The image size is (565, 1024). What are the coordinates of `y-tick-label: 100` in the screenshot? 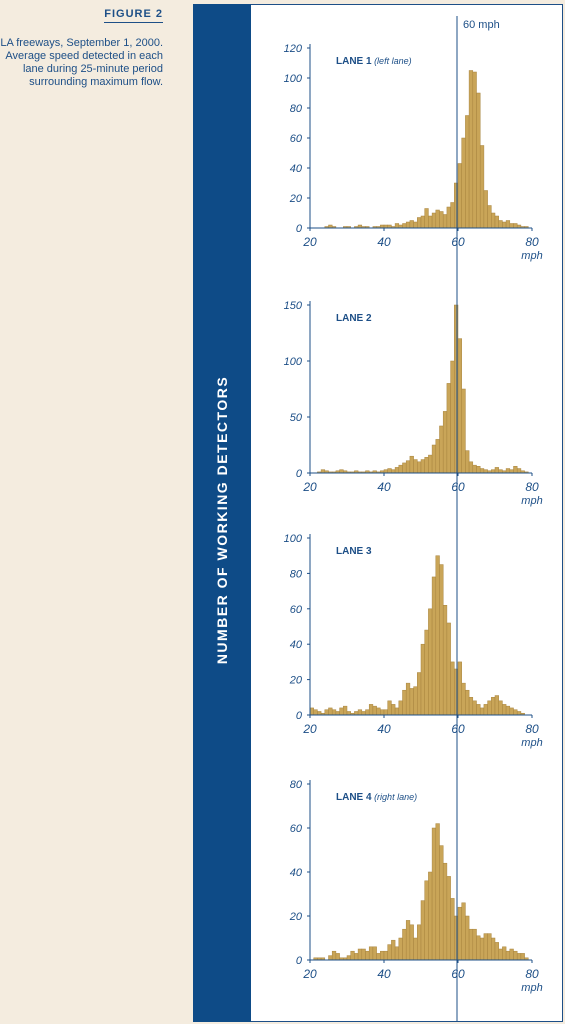 It's located at (293, 79).